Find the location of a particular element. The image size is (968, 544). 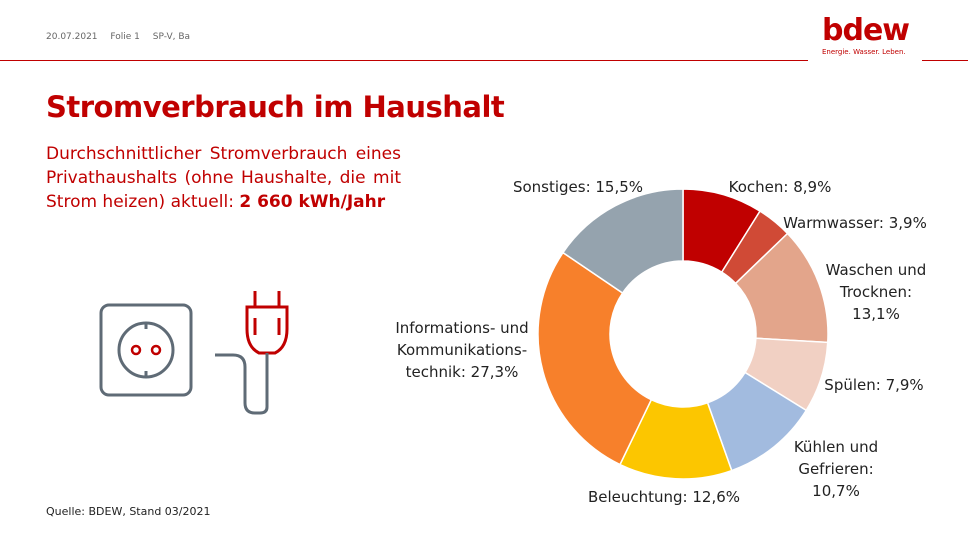

slide-meta: 20.07.2021 Folie 1 SP-V, Ba is located at coordinates (123, 37).